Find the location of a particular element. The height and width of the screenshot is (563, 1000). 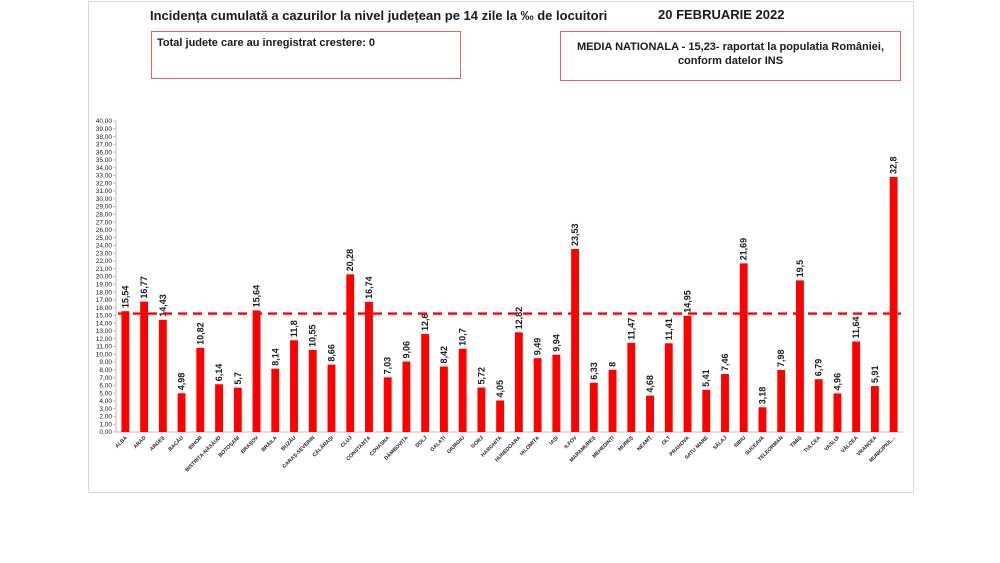

x-category-label: ARGEȘ is located at coordinates (158, 444).